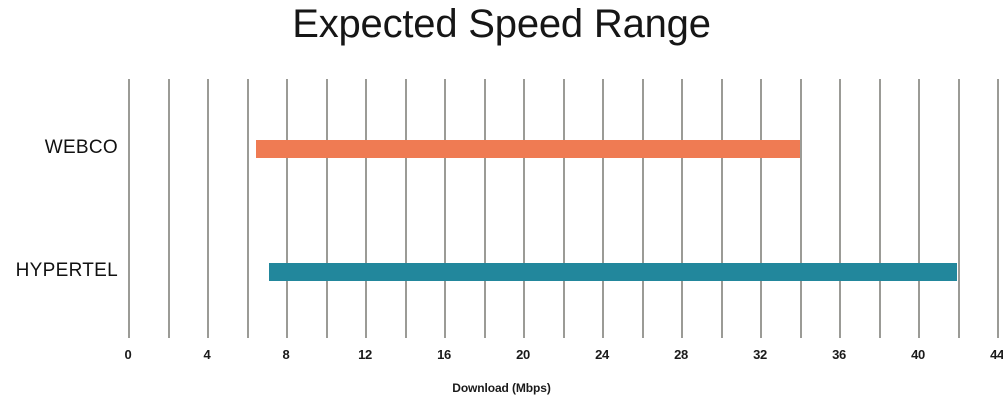  What do you see at coordinates (501, 24) in the screenshot?
I see `chart-title: Expected Speed Range` at bounding box center [501, 24].